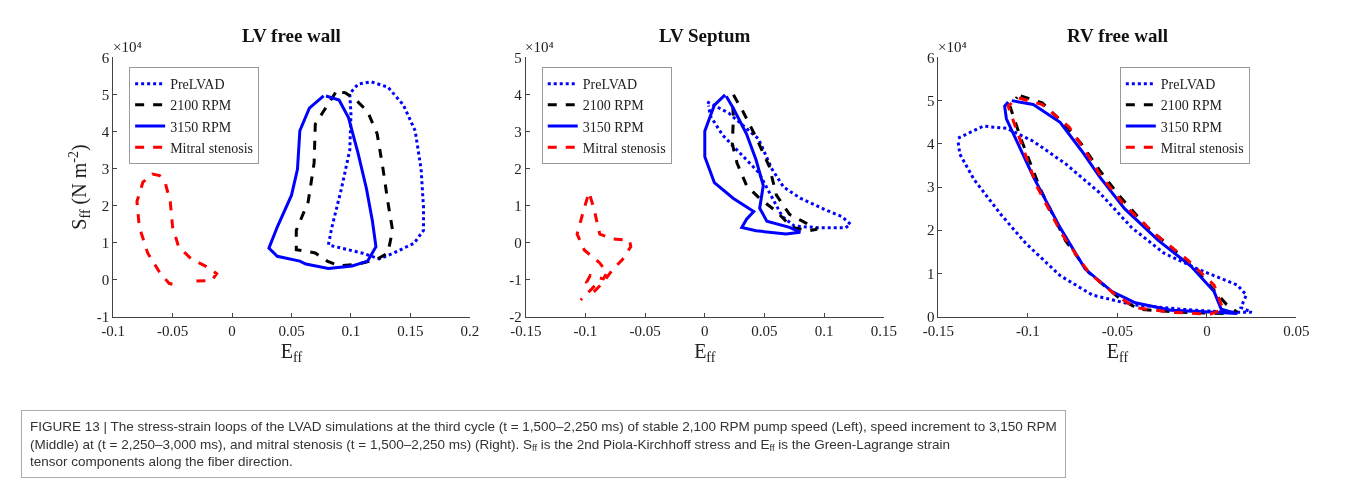 This screenshot has width=1360, height=496. Describe the element at coordinates (515, 316) in the screenshot. I see `y-tick-label: -2` at that location.